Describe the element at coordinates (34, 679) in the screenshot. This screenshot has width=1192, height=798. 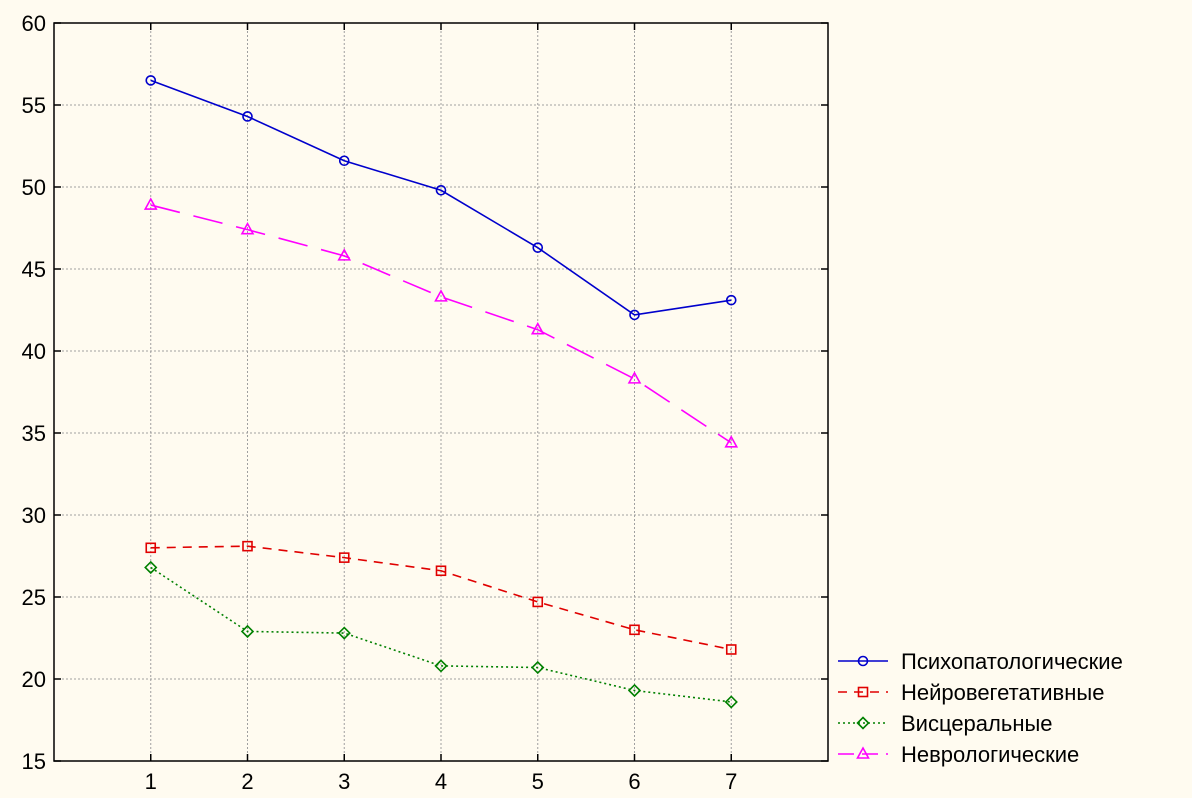
I see `y-tick-label: 20` at that location.